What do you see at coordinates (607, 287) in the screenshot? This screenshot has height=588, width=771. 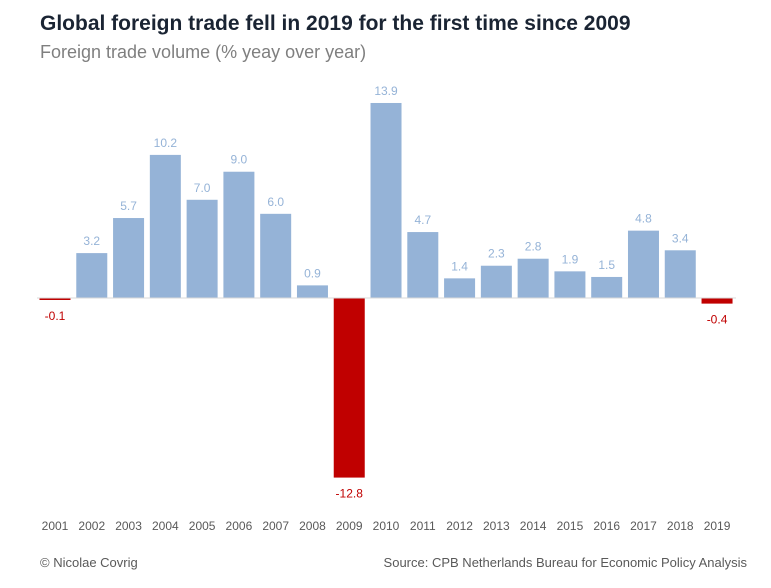 I see `bar-2016` at bounding box center [607, 287].